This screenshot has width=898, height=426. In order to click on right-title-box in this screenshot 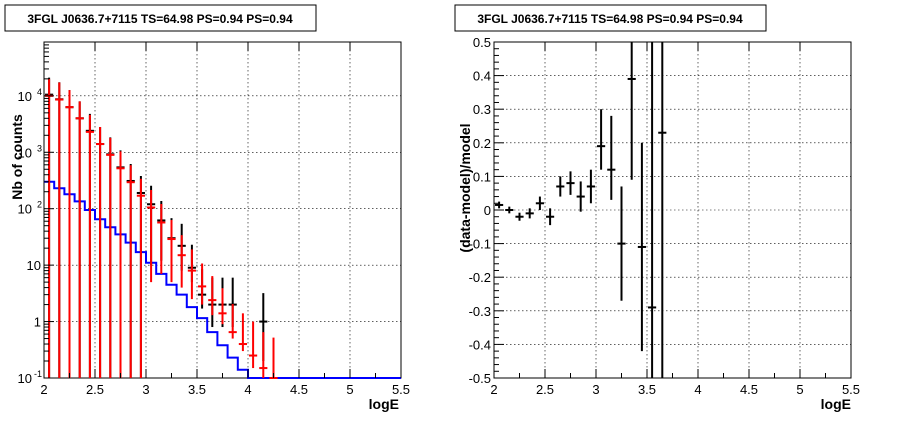, I will do `click(610, 18)`.